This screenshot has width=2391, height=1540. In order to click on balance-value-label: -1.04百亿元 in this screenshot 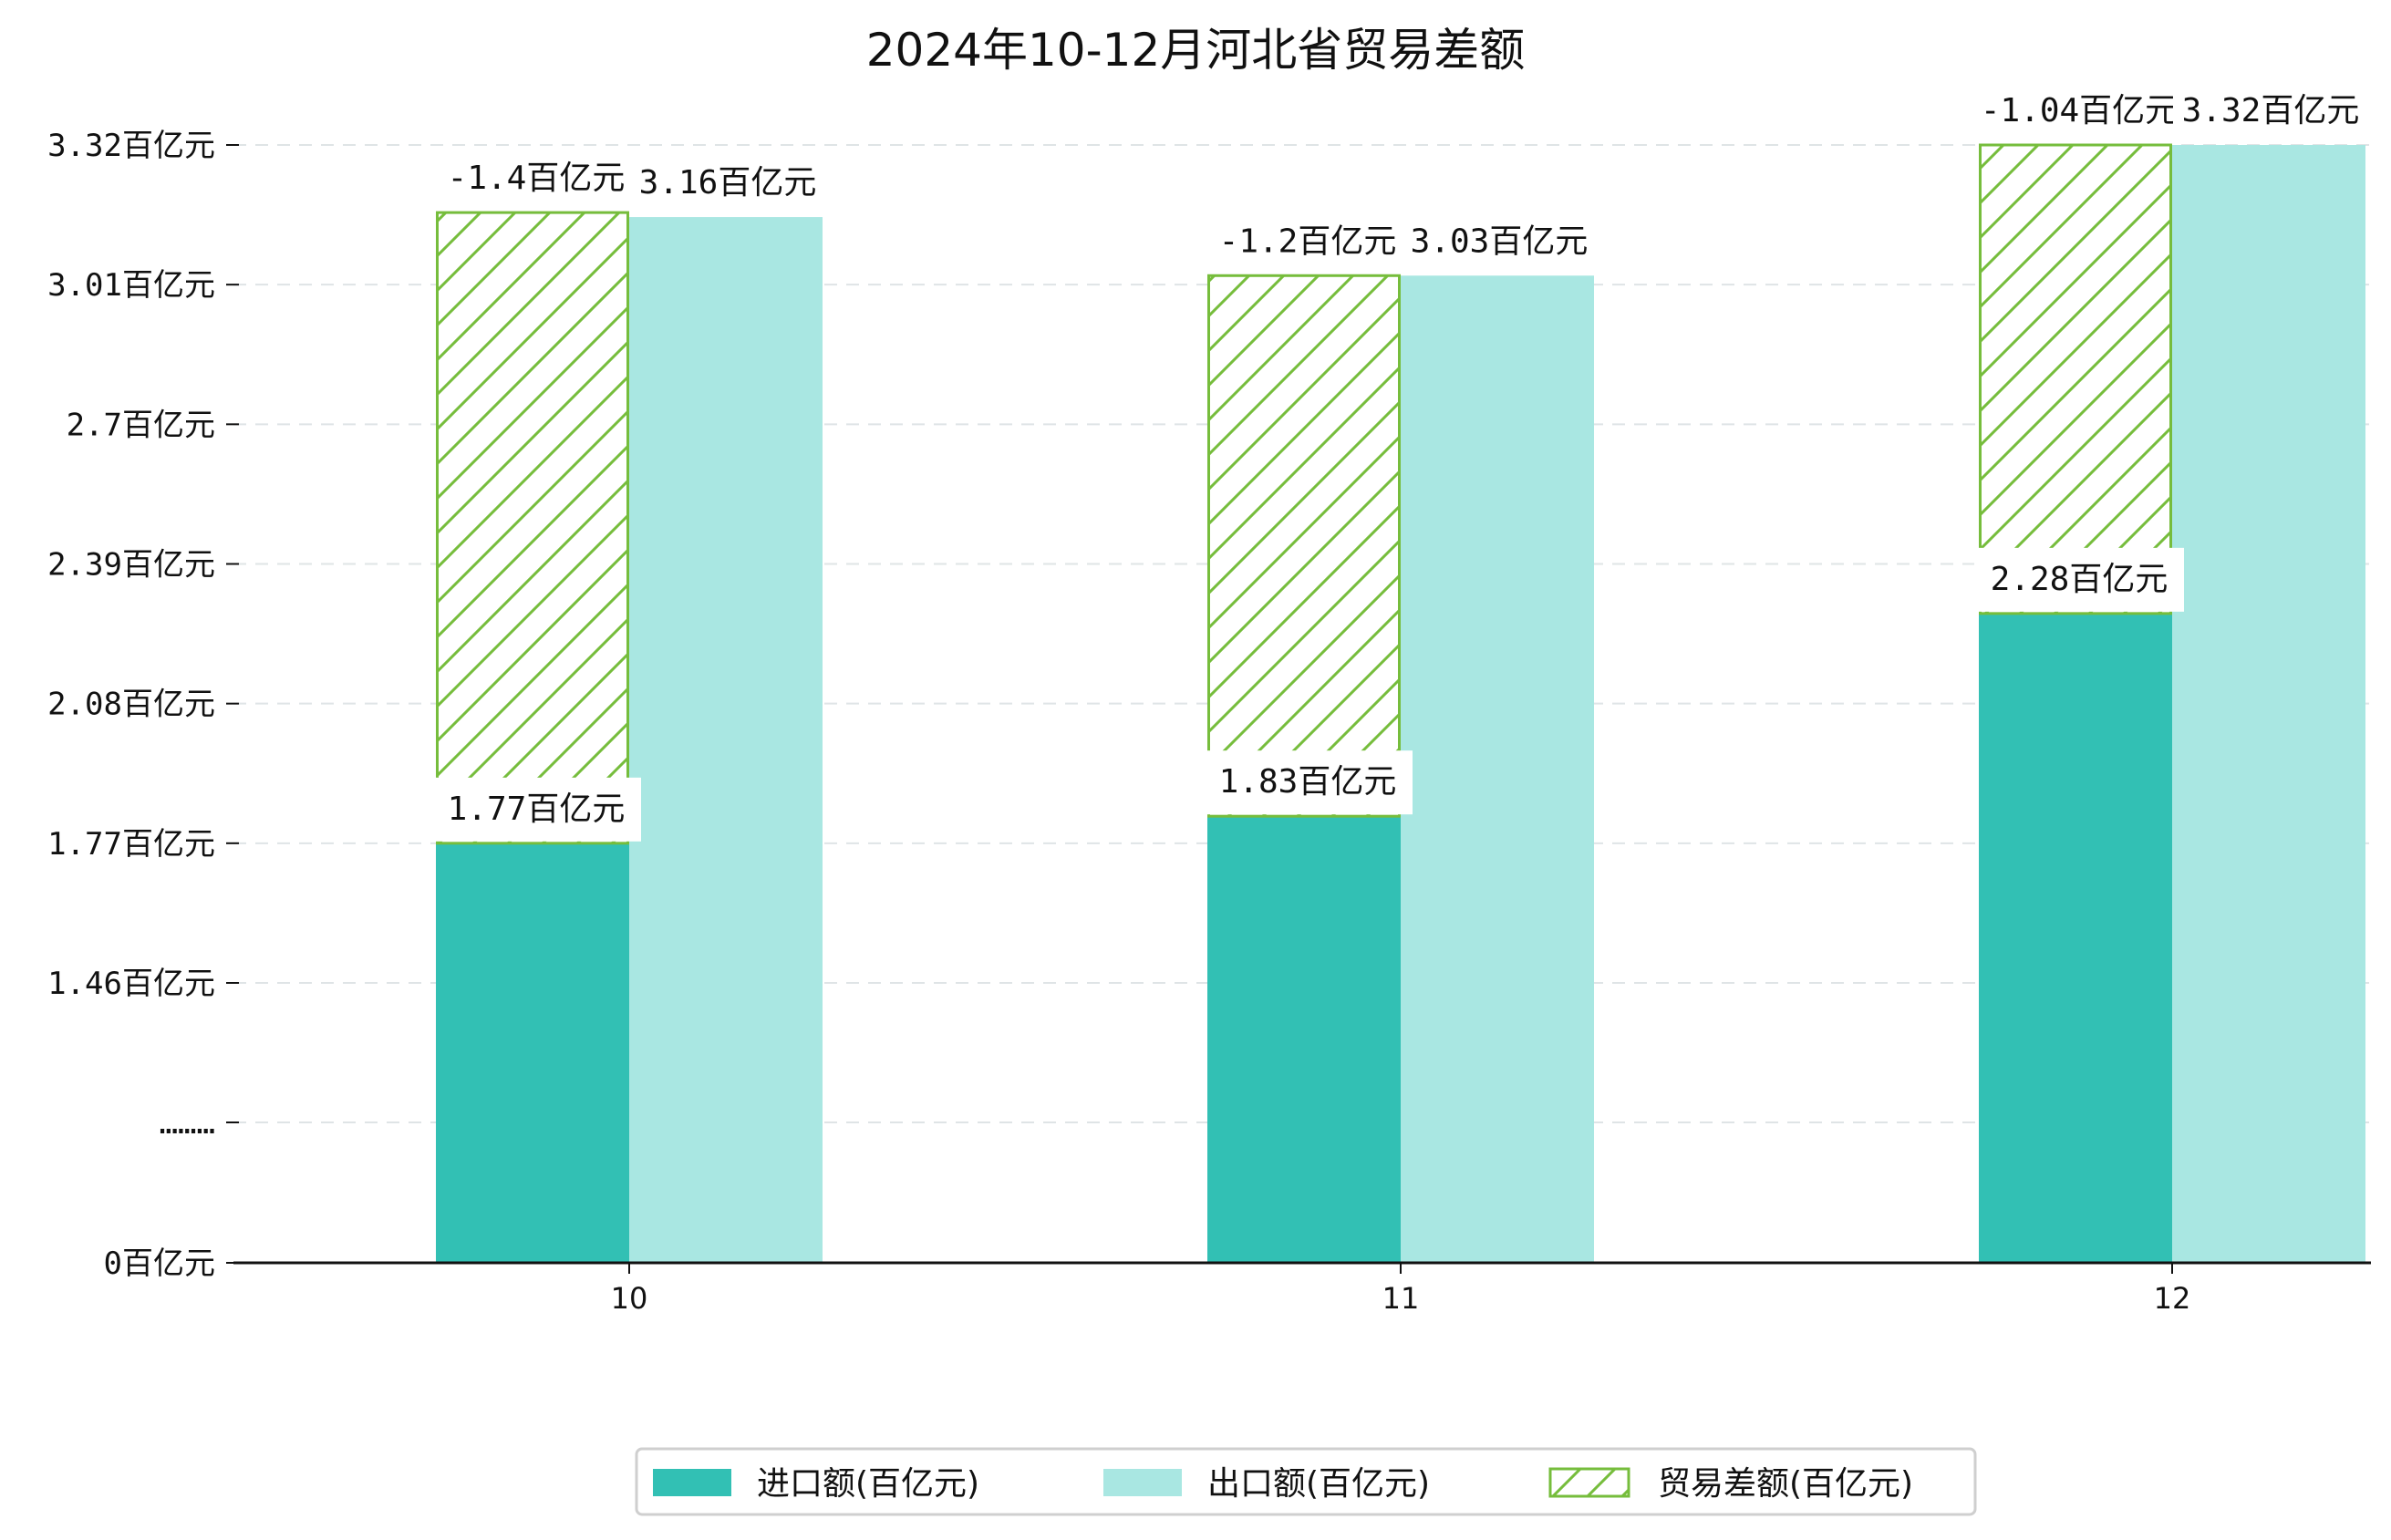, I will do `click(2079, 110)`.